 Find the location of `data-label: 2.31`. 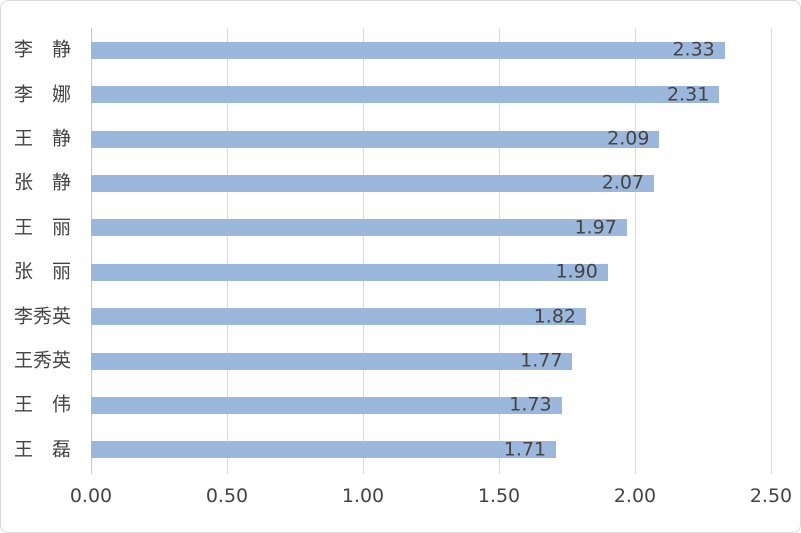

data-label: 2.31 is located at coordinates (688, 94).